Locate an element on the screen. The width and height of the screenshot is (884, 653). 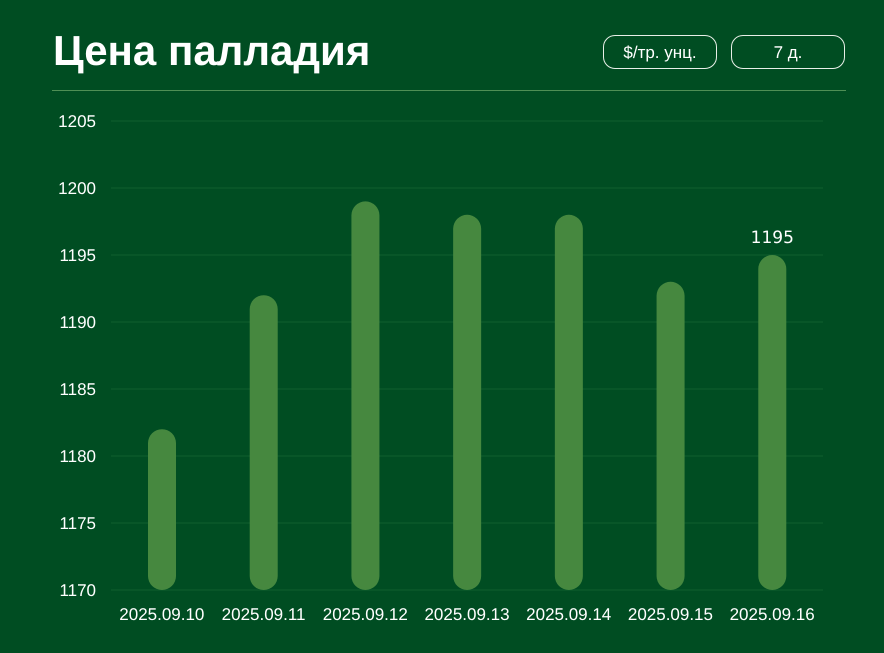
x-tick-label: 2025.09.16 is located at coordinates (772, 614).